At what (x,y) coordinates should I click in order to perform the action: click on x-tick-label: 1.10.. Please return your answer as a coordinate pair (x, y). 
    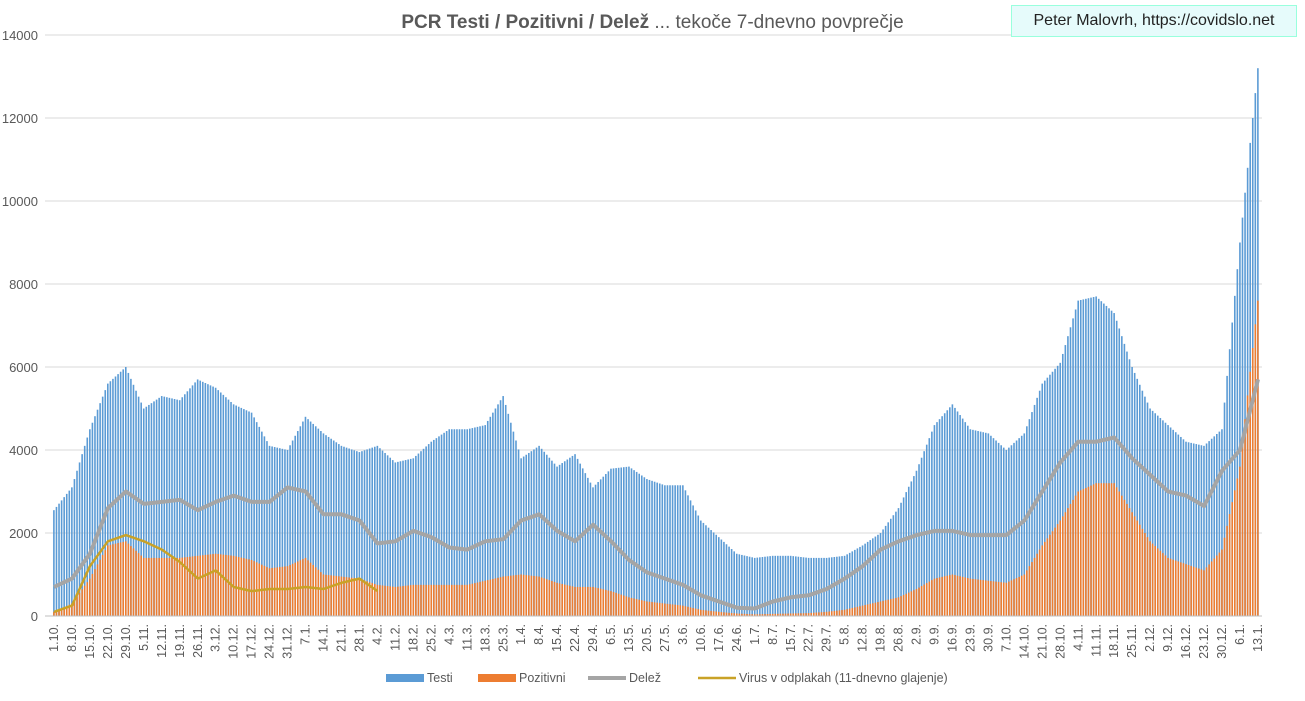
    Looking at the image, I should click on (54, 638).